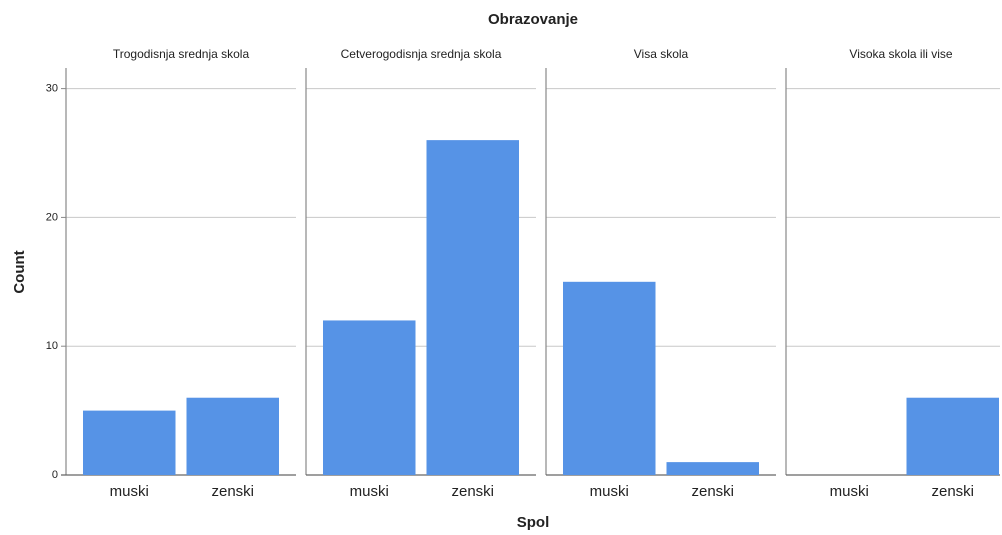 The width and height of the screenshot is (1002, 535). I want to click on facet-title: Obrazovanje, so click(533, 19).